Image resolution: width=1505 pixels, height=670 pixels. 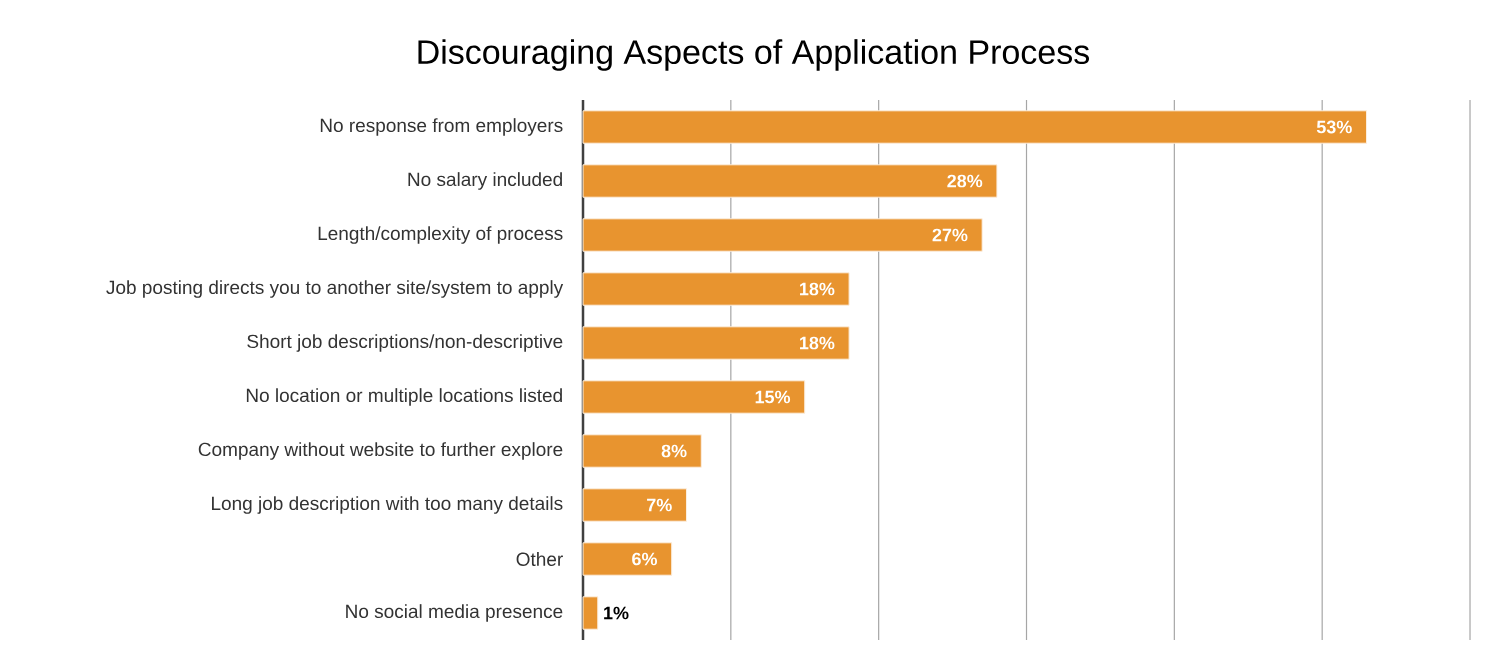 I want to click on data-label: 1%, so click(x=616, y=613).